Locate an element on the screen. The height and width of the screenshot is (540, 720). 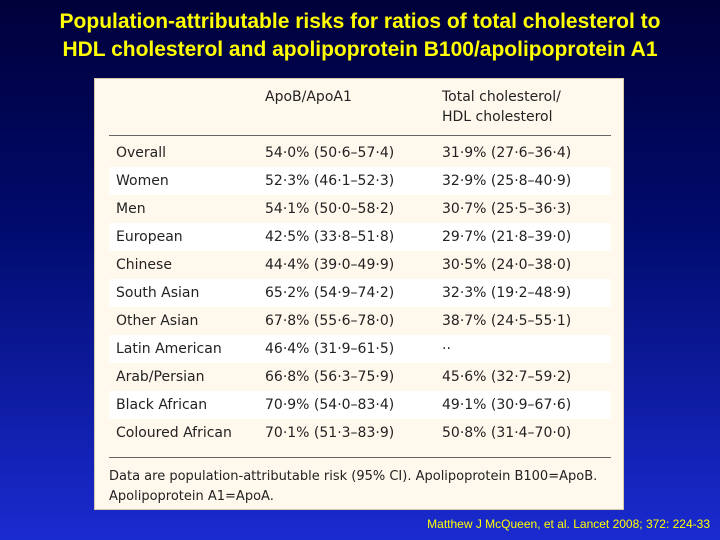
table-row: Women 52·3% (46·1–52·3) 32·9% (25·8–40·9) is located at coordinates (360, 181).